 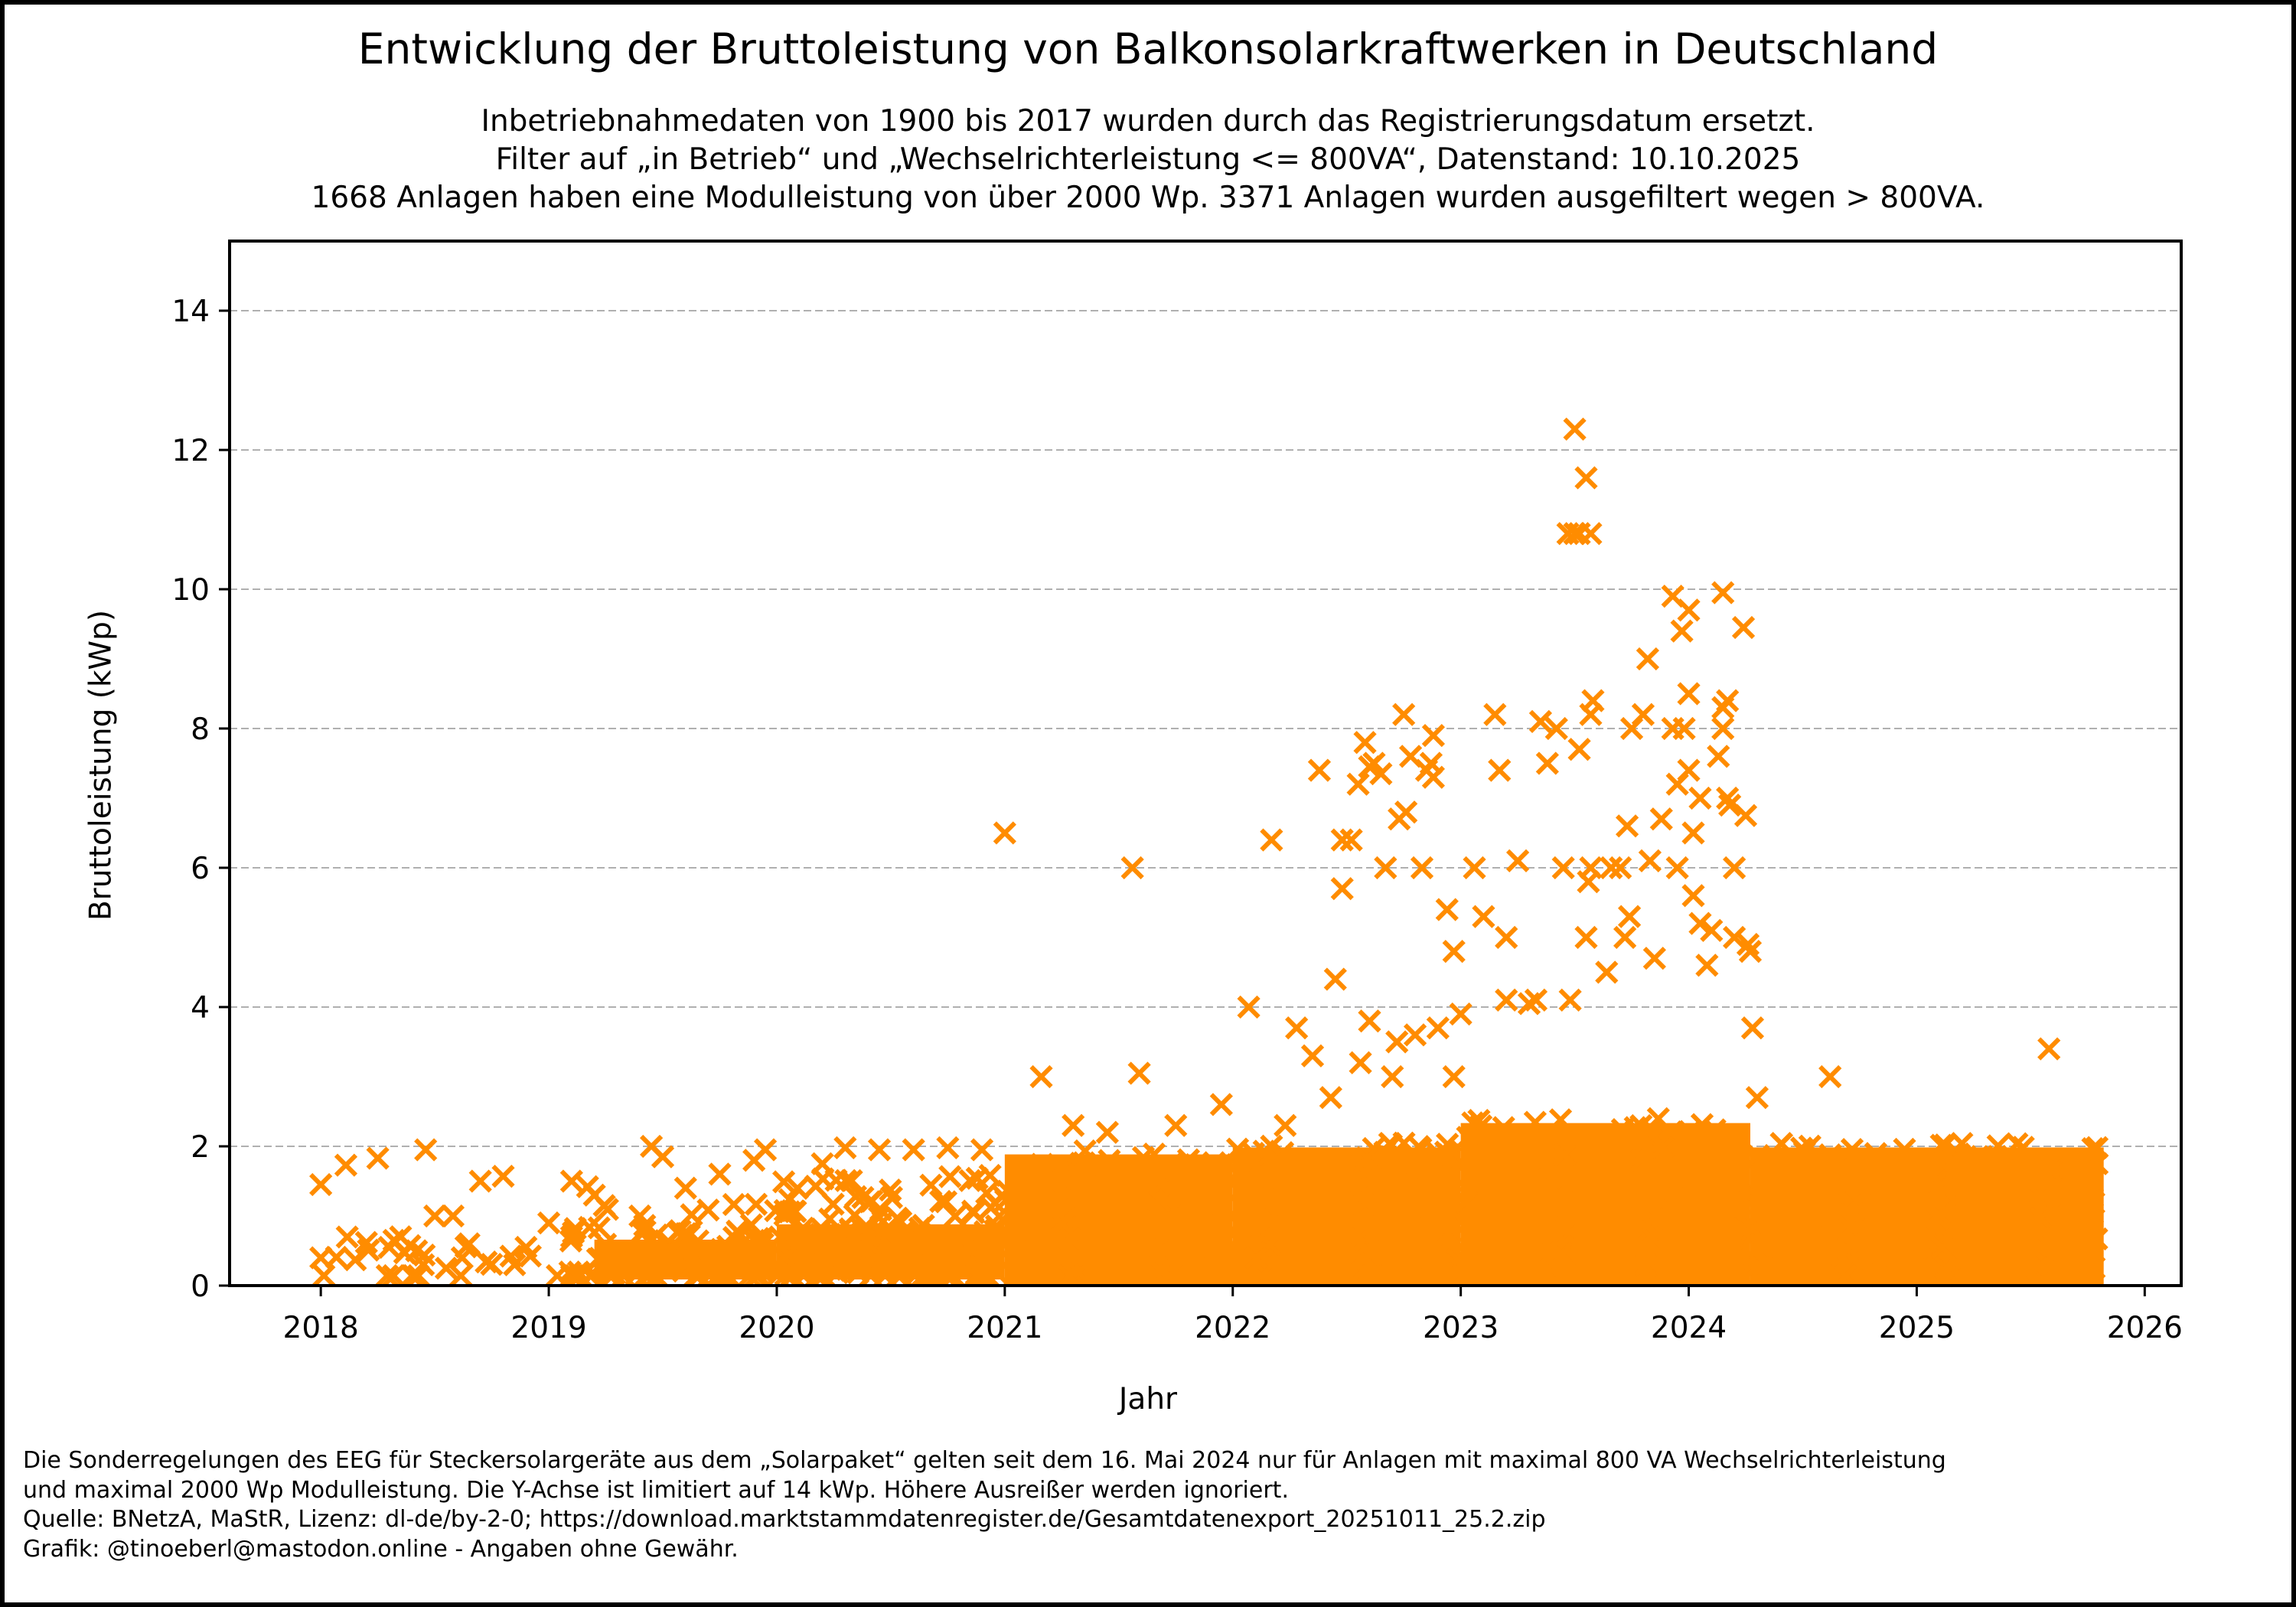 What do you see at coordinates (548, 1328) in the screenshot?
I see `x-tick-label: 2019` at bounding box center [548, 1328].